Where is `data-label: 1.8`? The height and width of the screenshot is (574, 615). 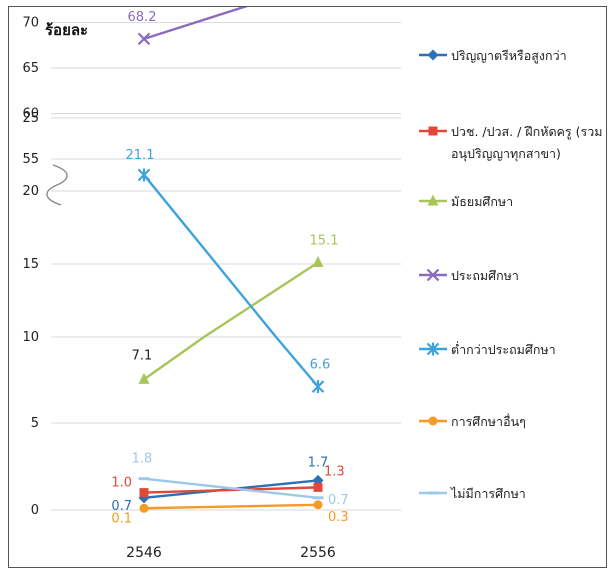
data-label: 1.8 is located at coordinates (142, 459).